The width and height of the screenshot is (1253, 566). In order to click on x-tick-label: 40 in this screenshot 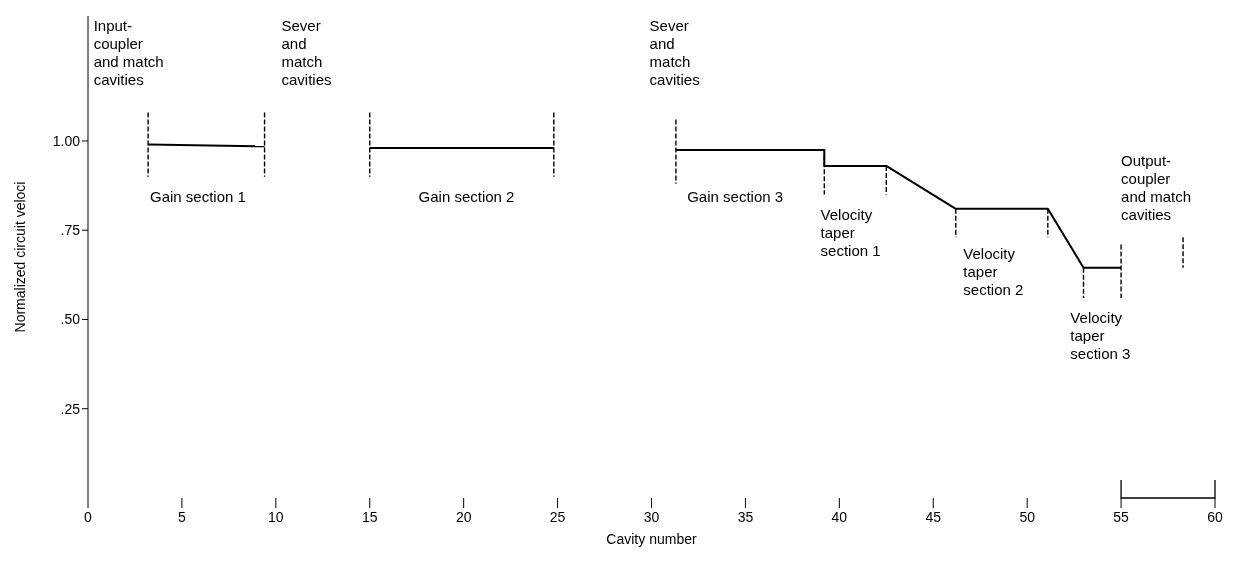, I will do `click(839, 517)`.